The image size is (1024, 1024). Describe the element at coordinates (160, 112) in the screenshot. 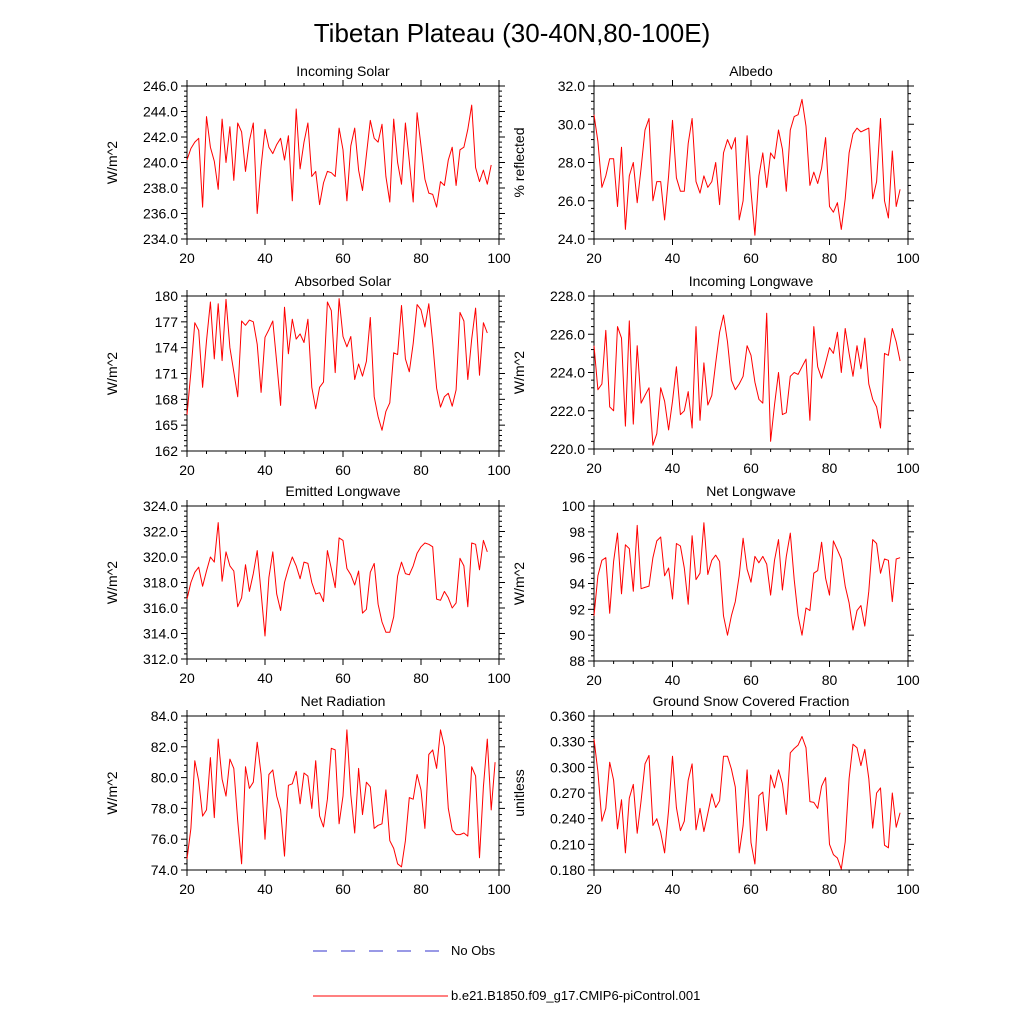

I see `y-tick-label: 244.0` at that location.